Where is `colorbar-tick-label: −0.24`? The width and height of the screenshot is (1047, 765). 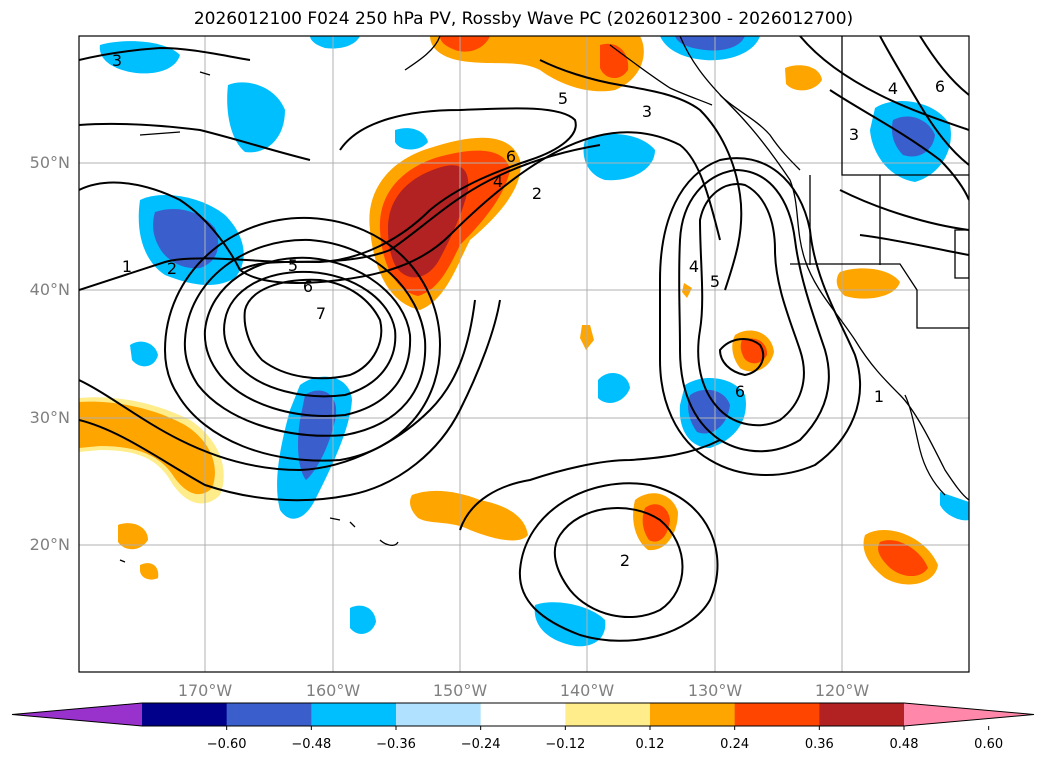
colorbar-tick-label: −0.24 is located at coordinates (480, 744).